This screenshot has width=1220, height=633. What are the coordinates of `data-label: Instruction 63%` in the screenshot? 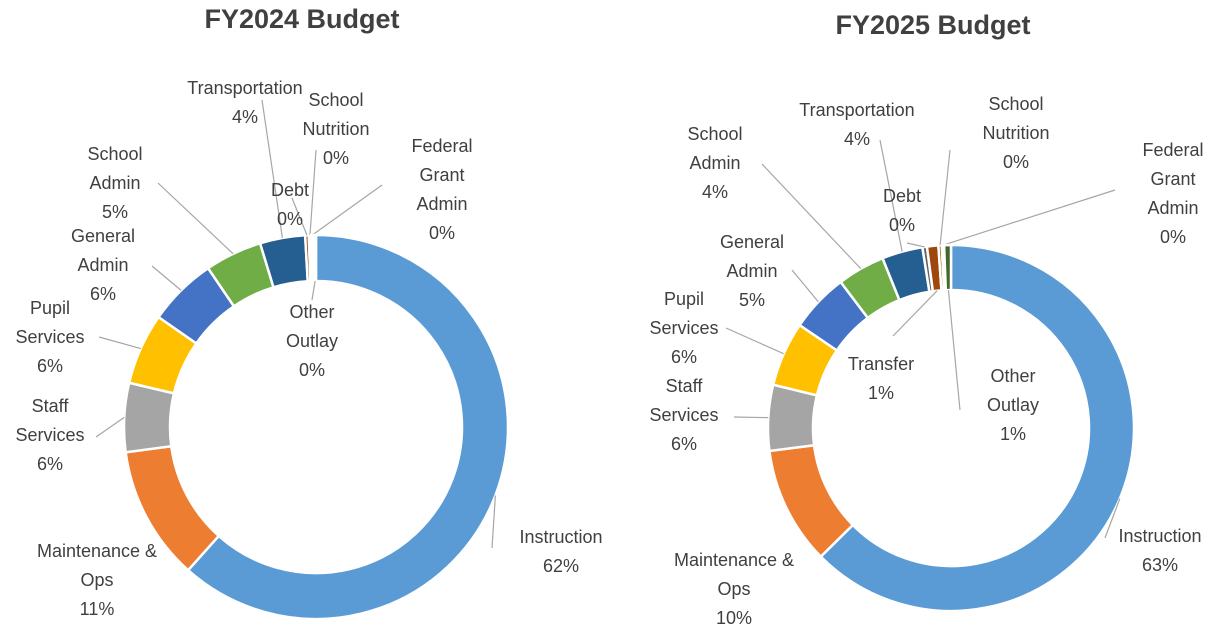 It's located at (1157, 551).